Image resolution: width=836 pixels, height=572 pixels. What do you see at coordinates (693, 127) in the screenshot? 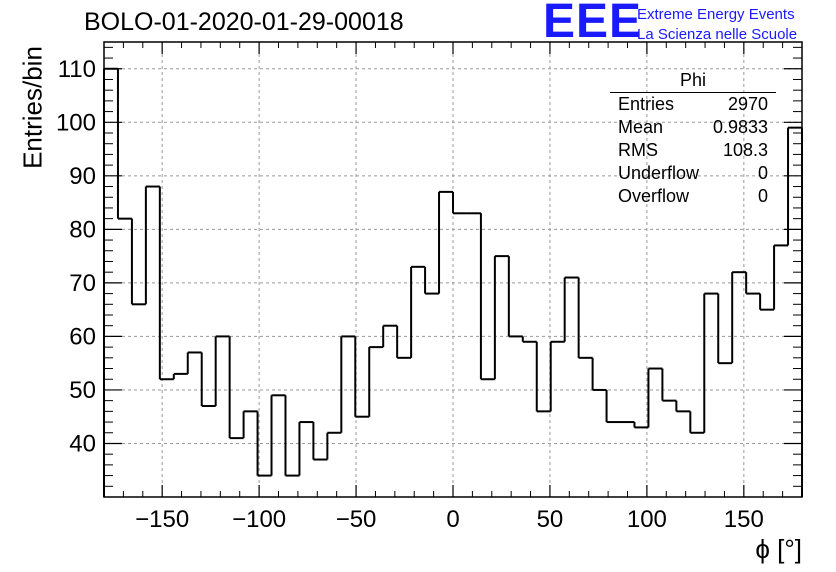
I see `stats-row-mean: Mean 0.9833` at bounding box center [693, 127].